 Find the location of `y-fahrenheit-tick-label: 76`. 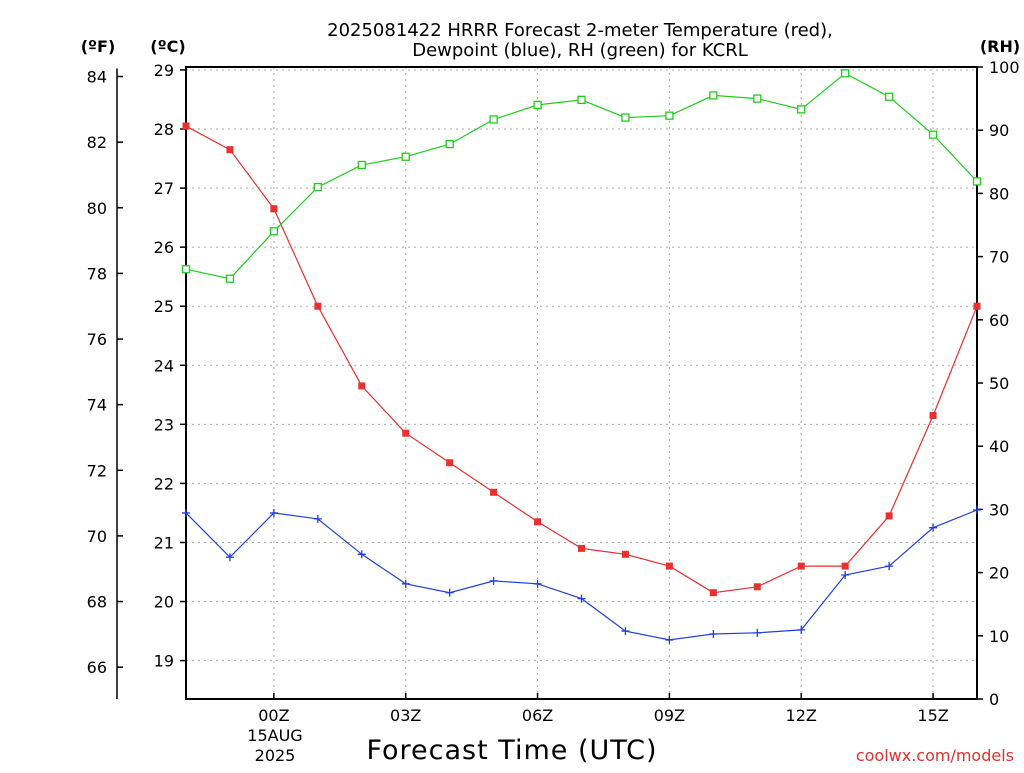

y-fahrenheit-tick-label: 76 is located at coordinates (97, 339).